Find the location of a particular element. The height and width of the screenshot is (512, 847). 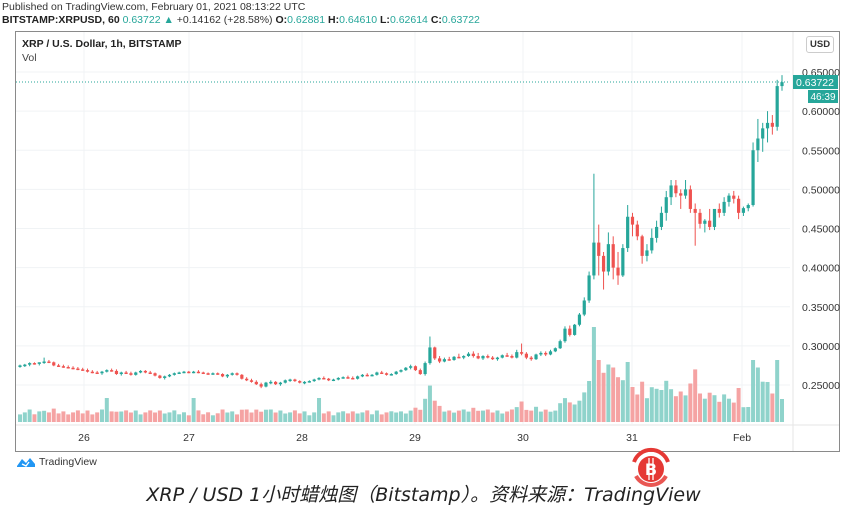

change-value: +0.14162 (+28.58%) is located at coordinates (224, 20).